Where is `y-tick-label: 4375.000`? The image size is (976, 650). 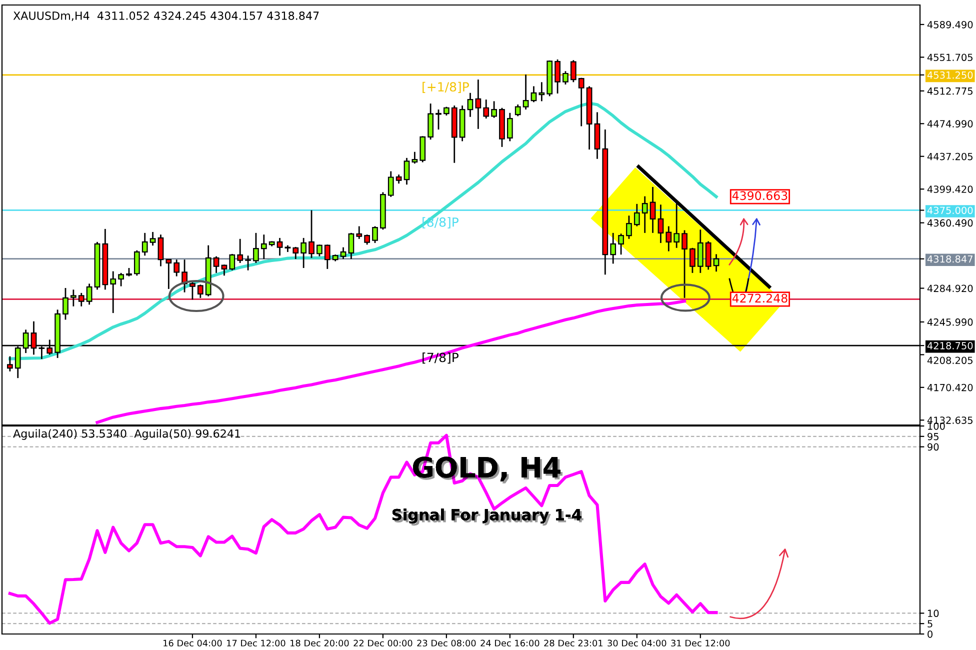 y-tick-label: 4375.000 is located at coordinates (950, 210).